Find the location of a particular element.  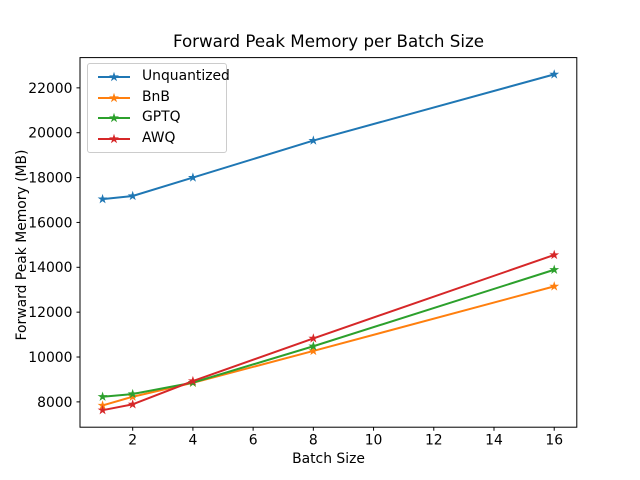

x-tick-label: 8 is located at coordinates (313, 441).